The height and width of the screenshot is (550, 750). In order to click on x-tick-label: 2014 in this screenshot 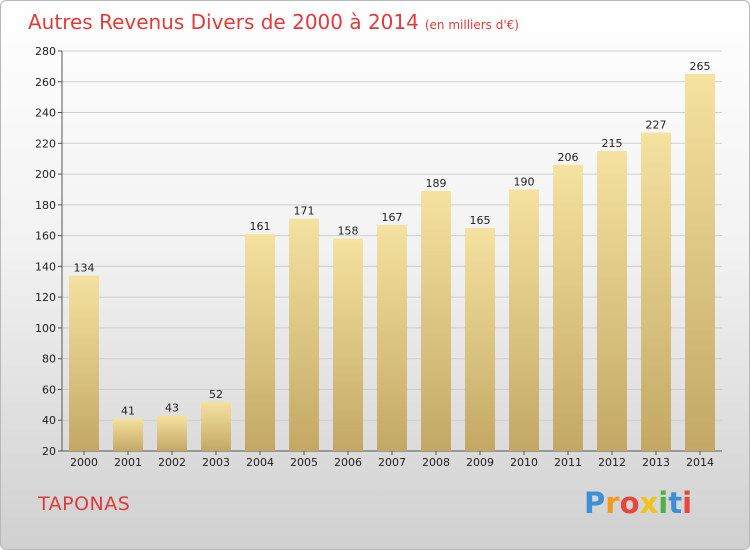, I will do `click(700, 462)`.